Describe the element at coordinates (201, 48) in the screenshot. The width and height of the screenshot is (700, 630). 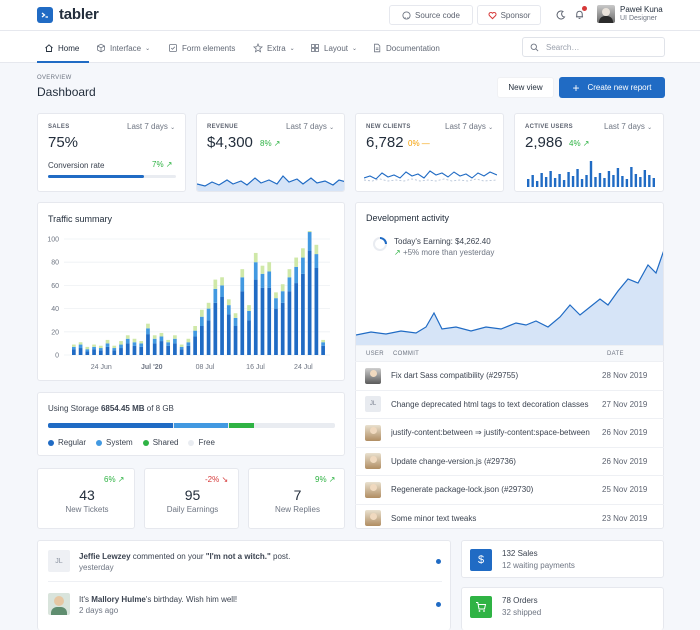
I see `nav-form-elements: Form elements` at that location.